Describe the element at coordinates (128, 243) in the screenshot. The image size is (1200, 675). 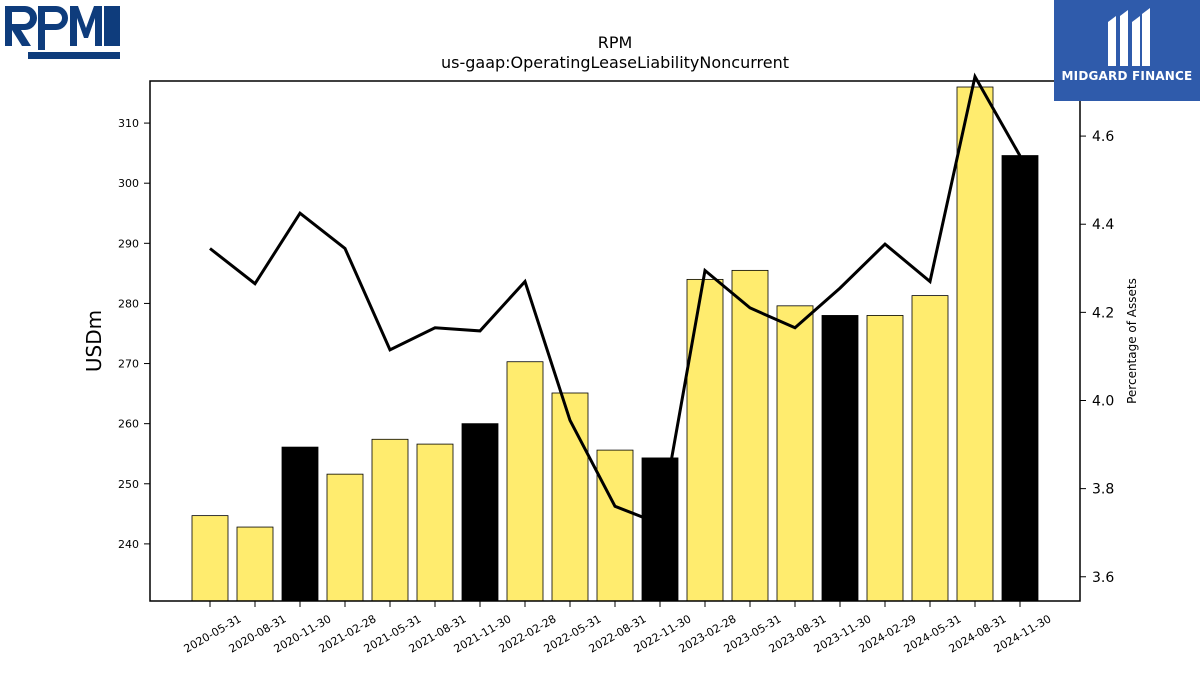
I see `y-tick-label: 290` at that location.